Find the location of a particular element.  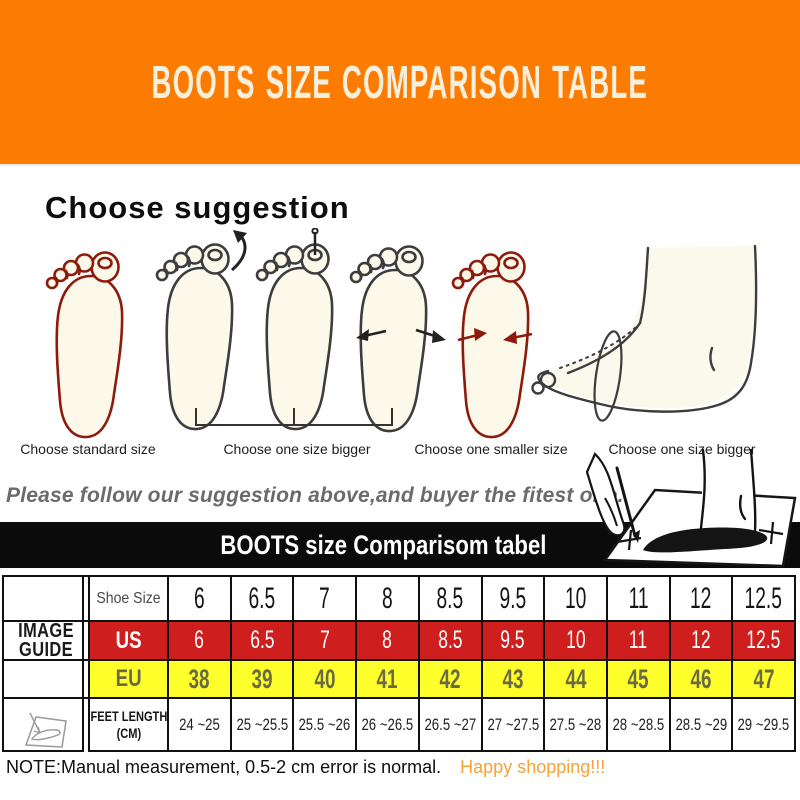

measuring-guide-icon-cell is located at coordinates (46, 724).